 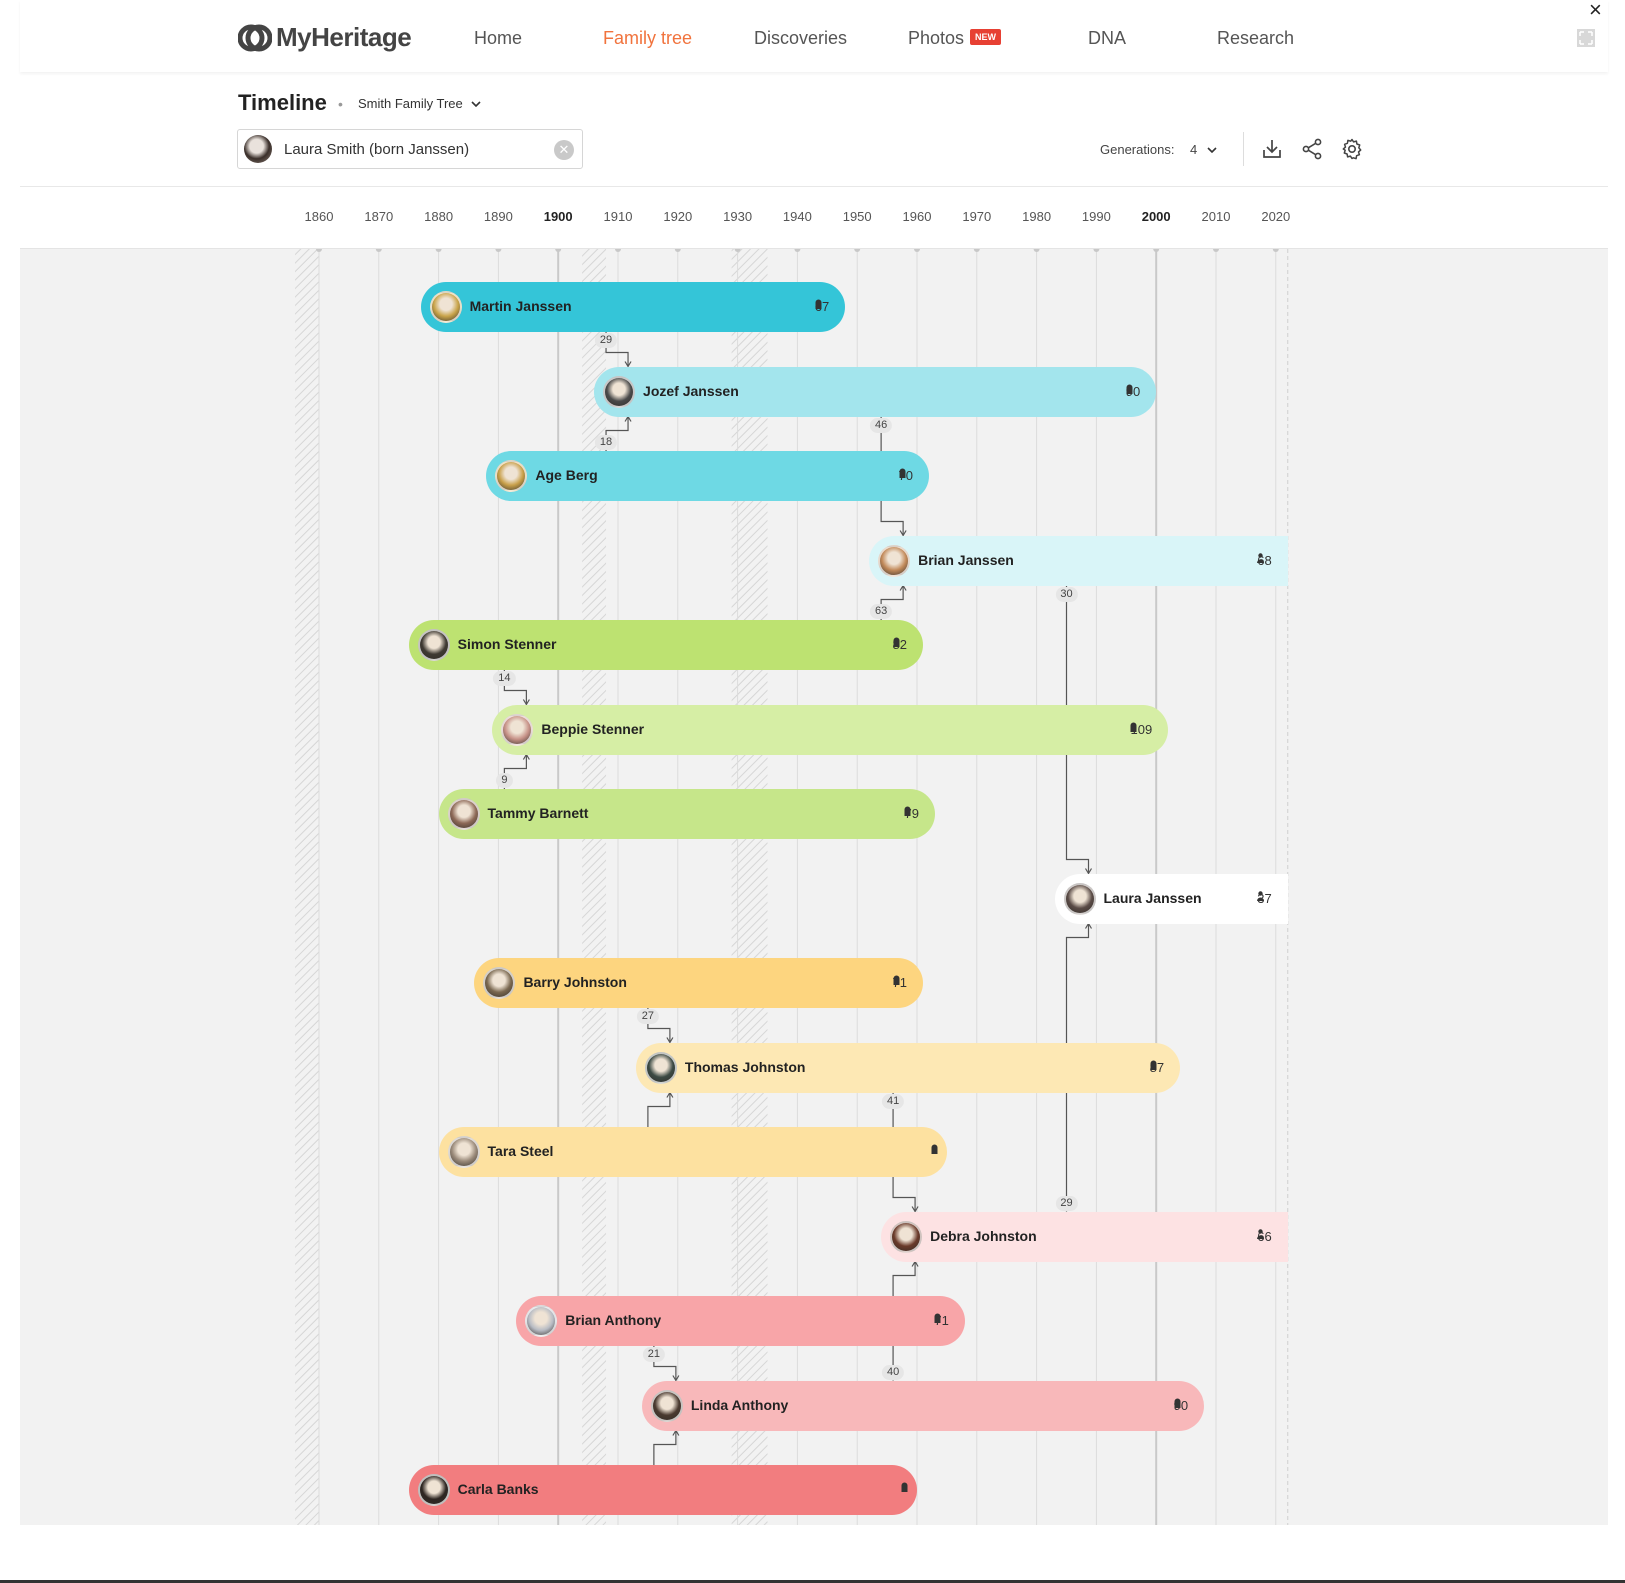 What do you see at coordinates (686, 814) in the screenshot?
I see `person-bar: Tammy Barnett 79` at bounding box center [686, 814].